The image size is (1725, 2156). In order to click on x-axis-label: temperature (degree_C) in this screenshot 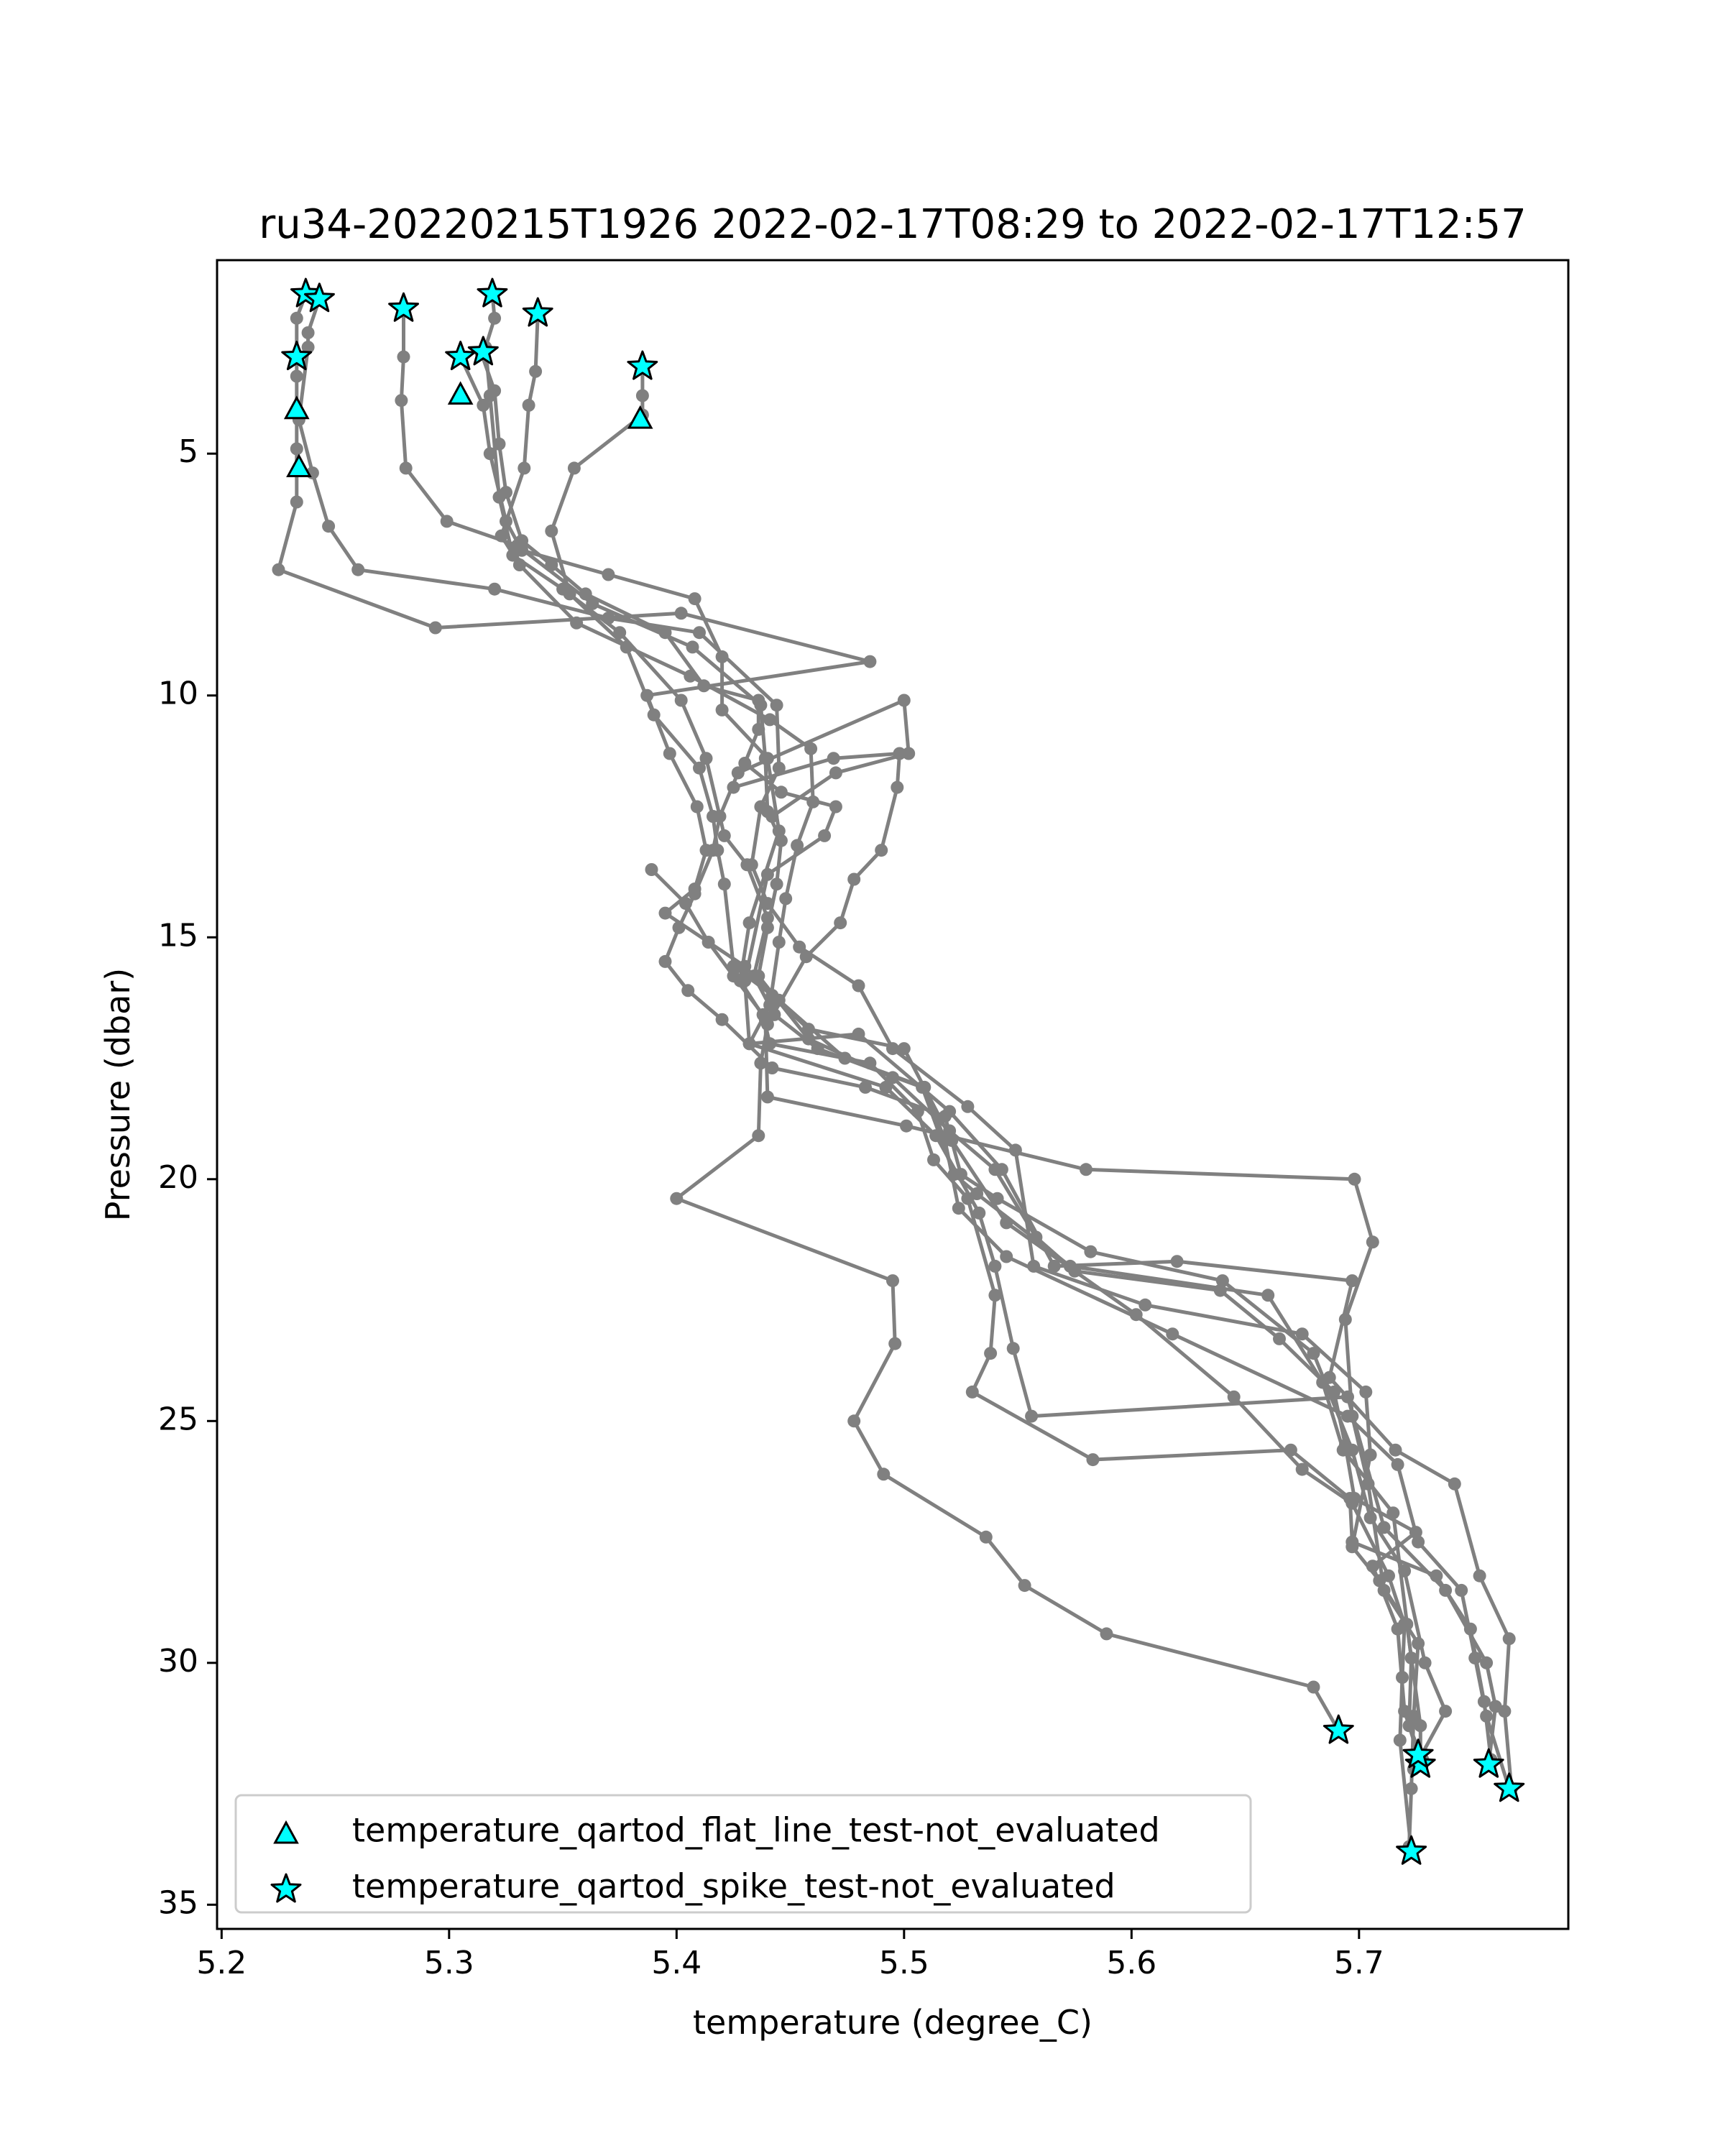, I will do `click(892, 2023)`.